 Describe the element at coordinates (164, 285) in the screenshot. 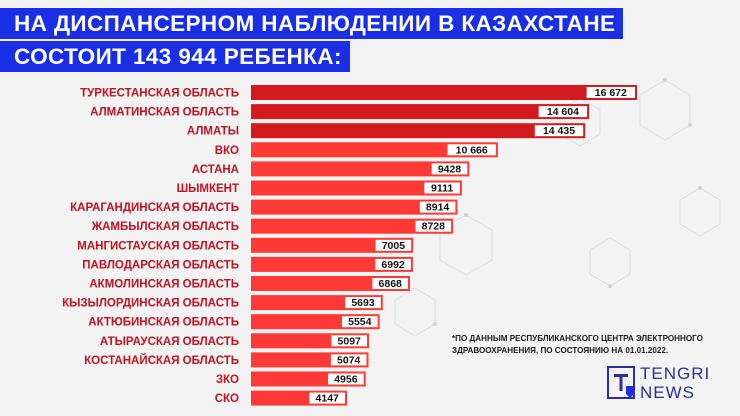

I see `category-label: АКМОЛИНСКАЯ ОБЛАСТЬ` at that location.